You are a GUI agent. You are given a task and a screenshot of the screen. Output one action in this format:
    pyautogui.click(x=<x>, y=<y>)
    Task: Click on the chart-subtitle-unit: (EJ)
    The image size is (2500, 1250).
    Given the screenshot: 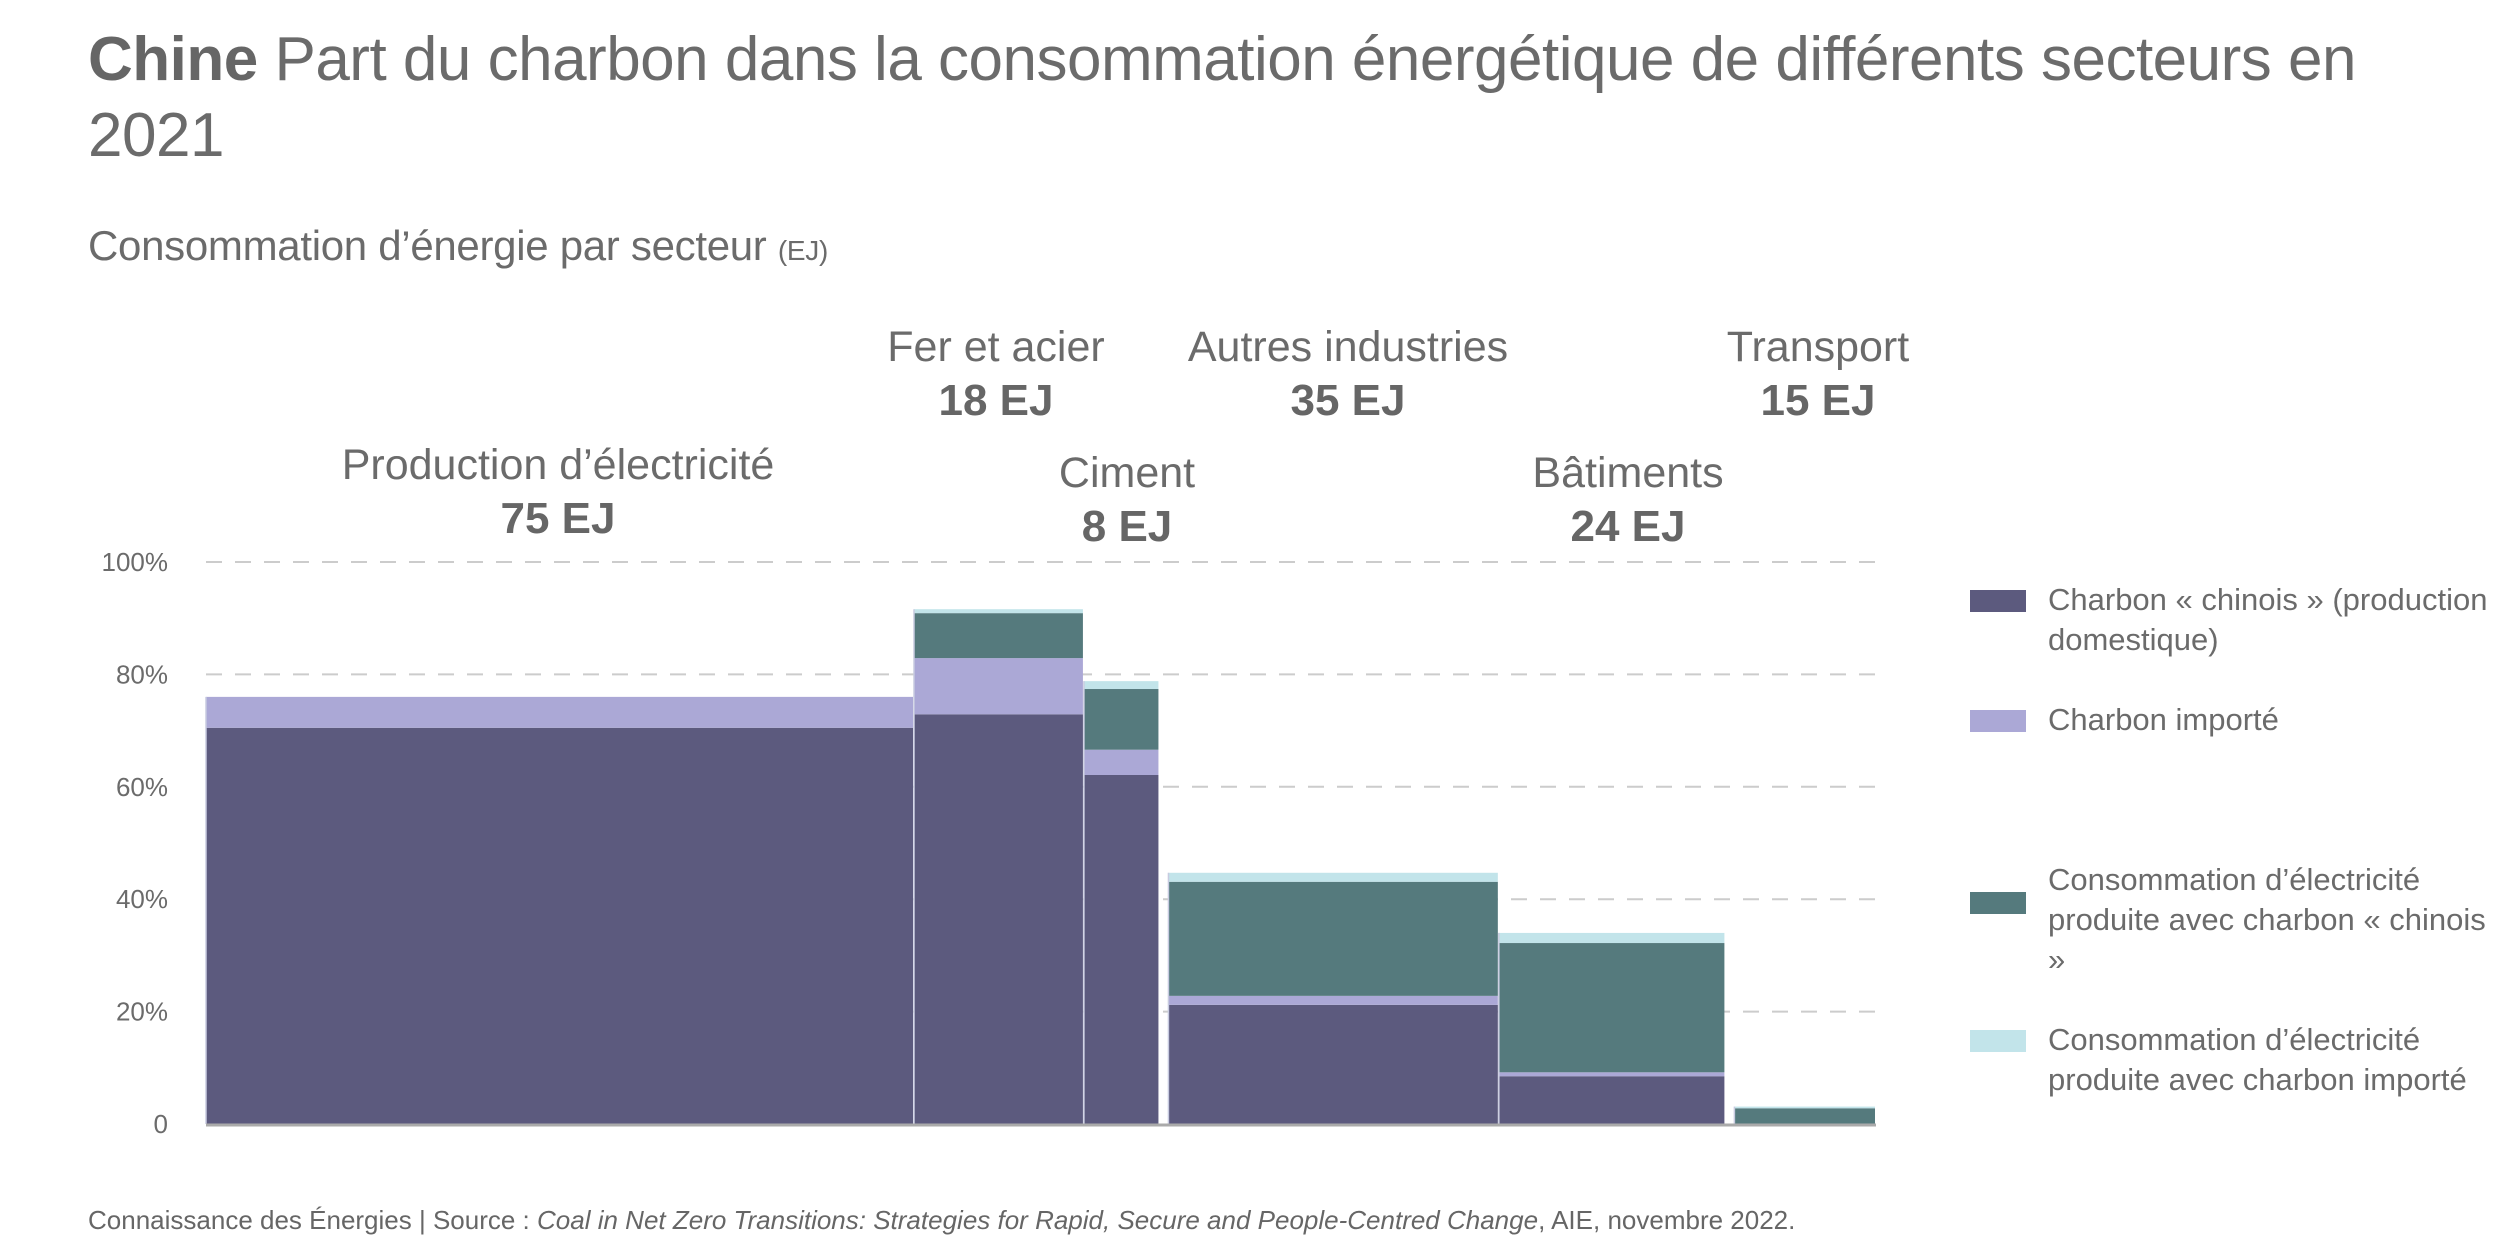 What is the action you would take?
    pyautogui.click(x=802, y=250)
    